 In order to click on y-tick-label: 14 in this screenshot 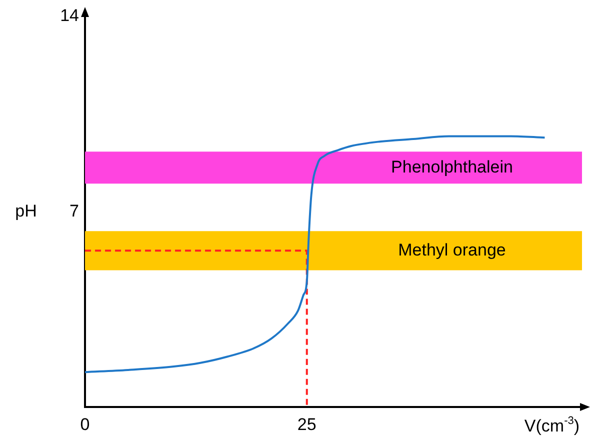, I will do `click(69, 15)`.